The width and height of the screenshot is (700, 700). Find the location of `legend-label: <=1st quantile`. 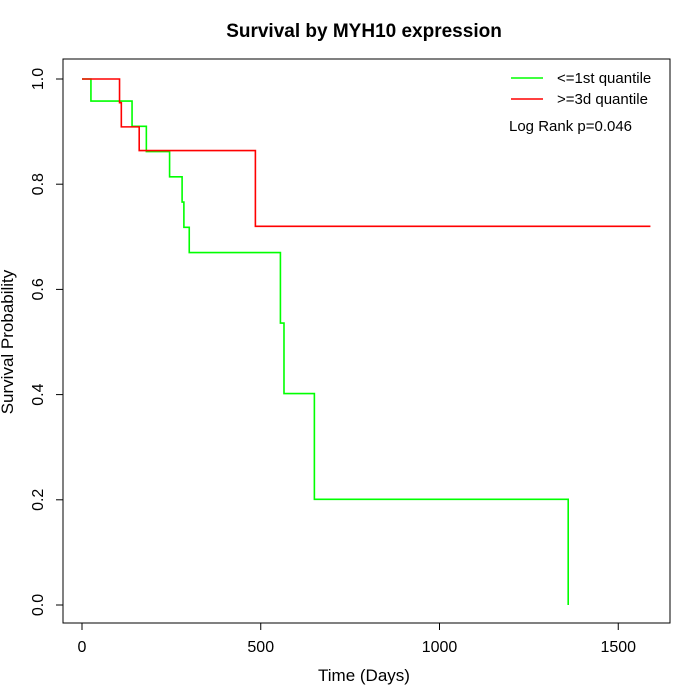

legend-label: <=1st quantile is located at coordinates (604, 78).